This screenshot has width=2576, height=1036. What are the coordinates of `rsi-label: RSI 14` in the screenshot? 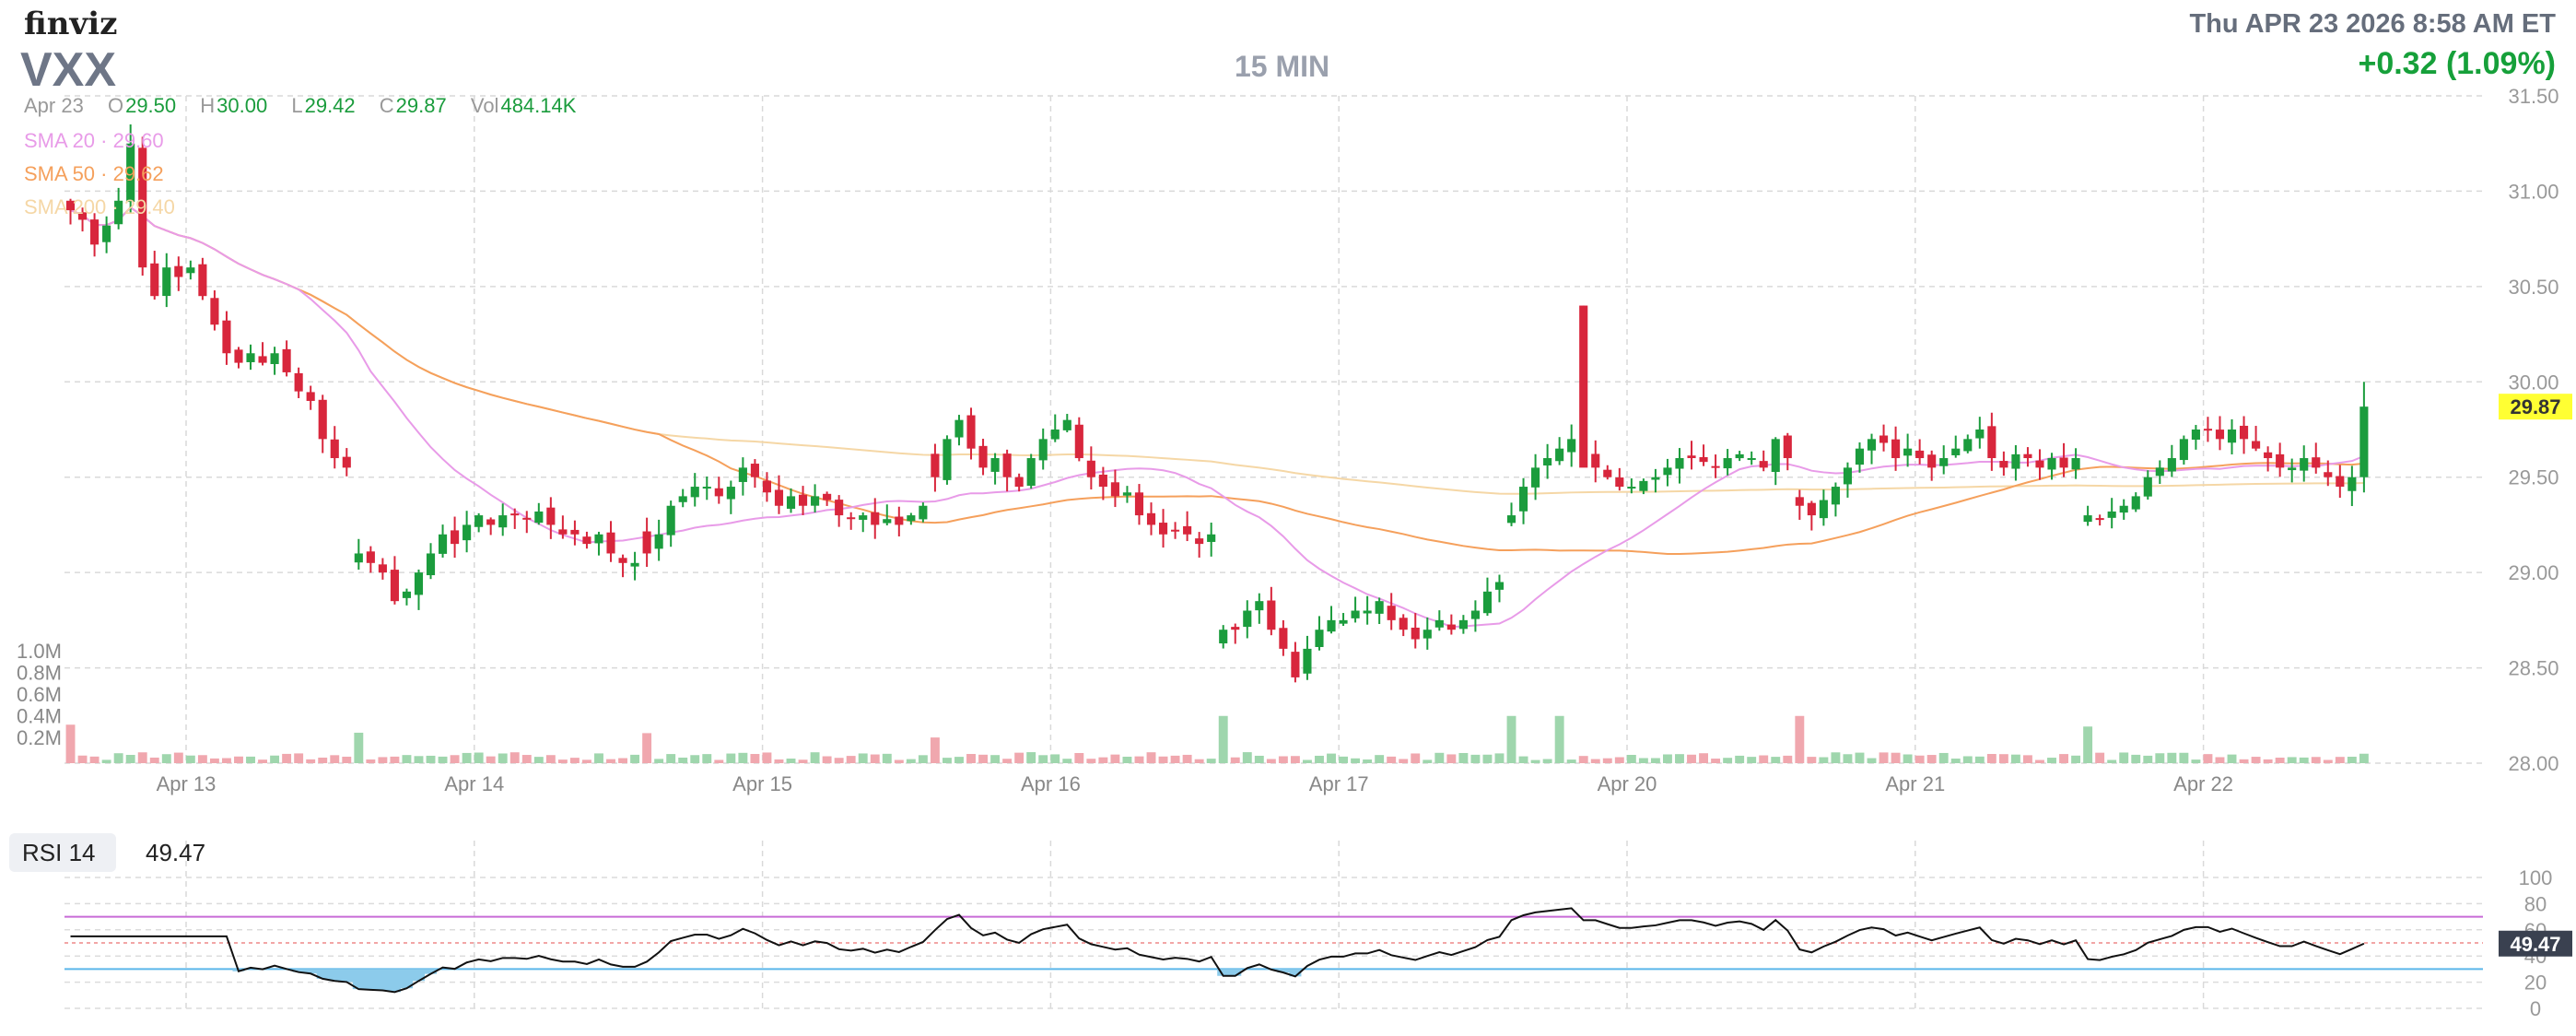 It's located at (63, 852).